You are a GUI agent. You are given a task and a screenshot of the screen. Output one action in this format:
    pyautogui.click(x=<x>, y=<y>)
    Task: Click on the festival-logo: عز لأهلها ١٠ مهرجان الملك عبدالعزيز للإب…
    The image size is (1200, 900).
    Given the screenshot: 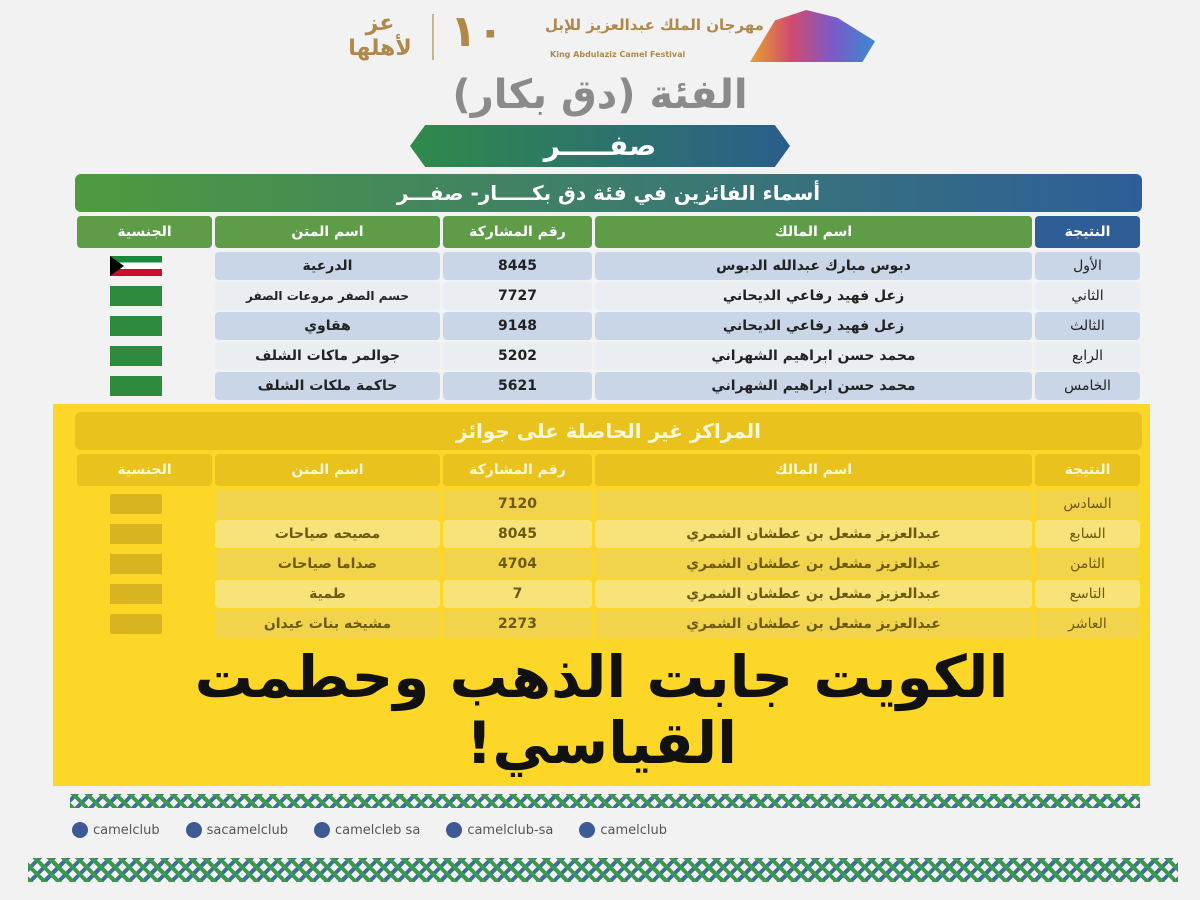 What is the action you would take?
    pyautogui.click(x=610, y=37)
    